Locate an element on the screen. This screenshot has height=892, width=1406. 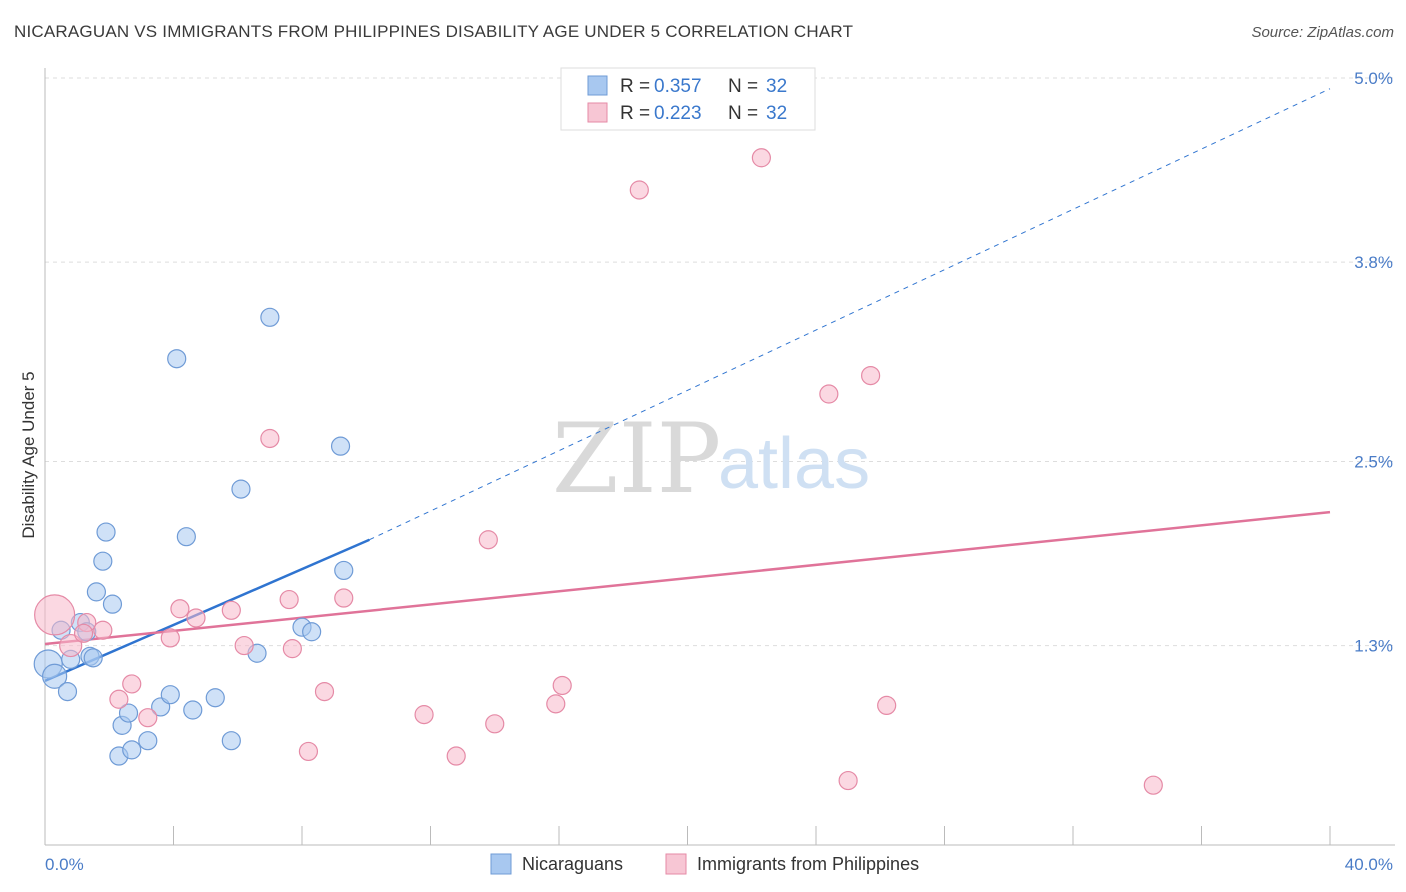
y-tick-label-0: 1.3% is located at coordinates (1373, 646).